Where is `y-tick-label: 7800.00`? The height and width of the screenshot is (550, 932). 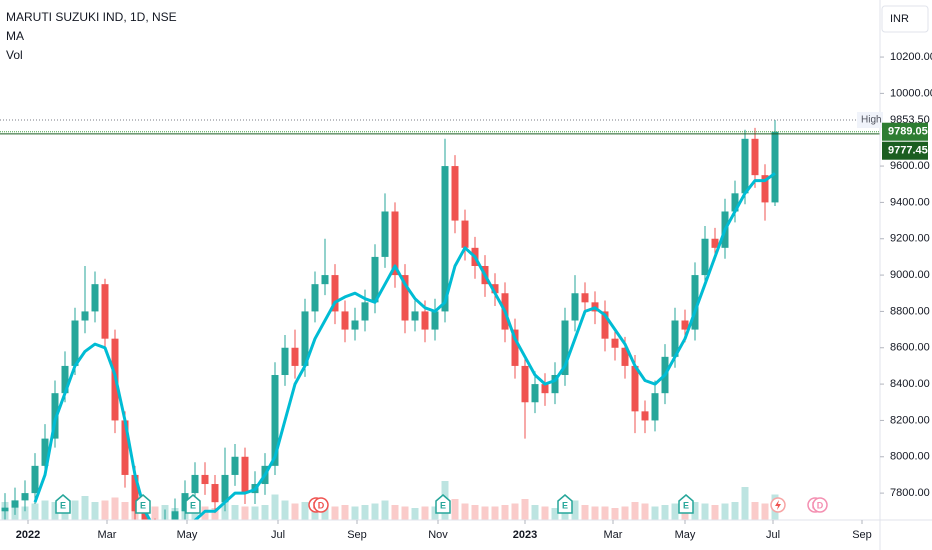 y-tick-label: 7800.00 is located at coordinates (910, 493).